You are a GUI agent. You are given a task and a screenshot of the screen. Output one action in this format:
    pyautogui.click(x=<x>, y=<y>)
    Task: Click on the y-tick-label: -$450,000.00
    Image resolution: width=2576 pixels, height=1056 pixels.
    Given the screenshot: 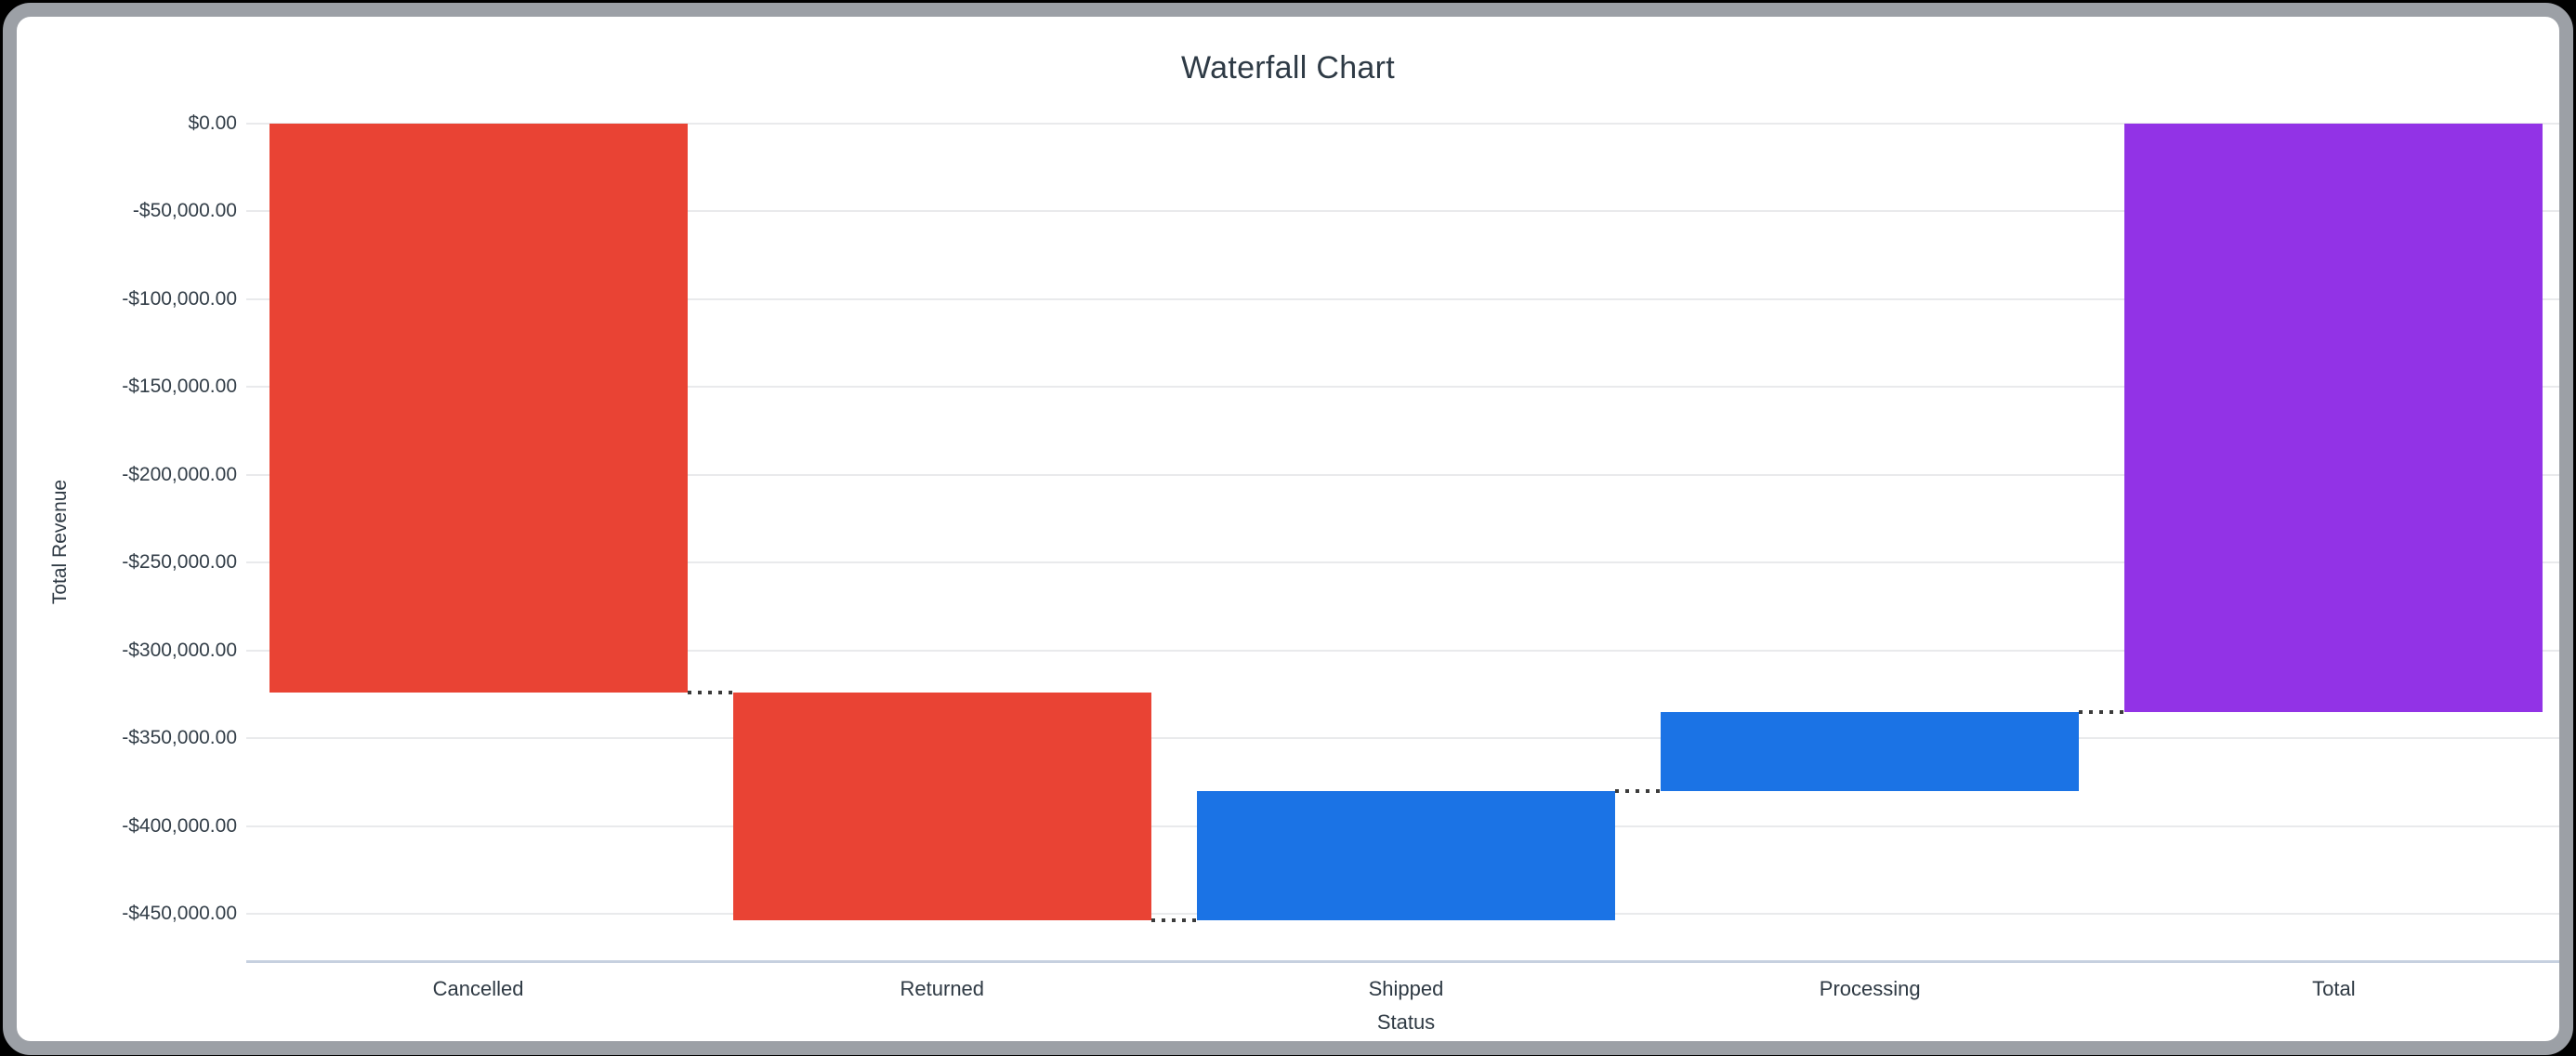 What is the action you would take?
    pyautogui.click(x=179, y=913)
    